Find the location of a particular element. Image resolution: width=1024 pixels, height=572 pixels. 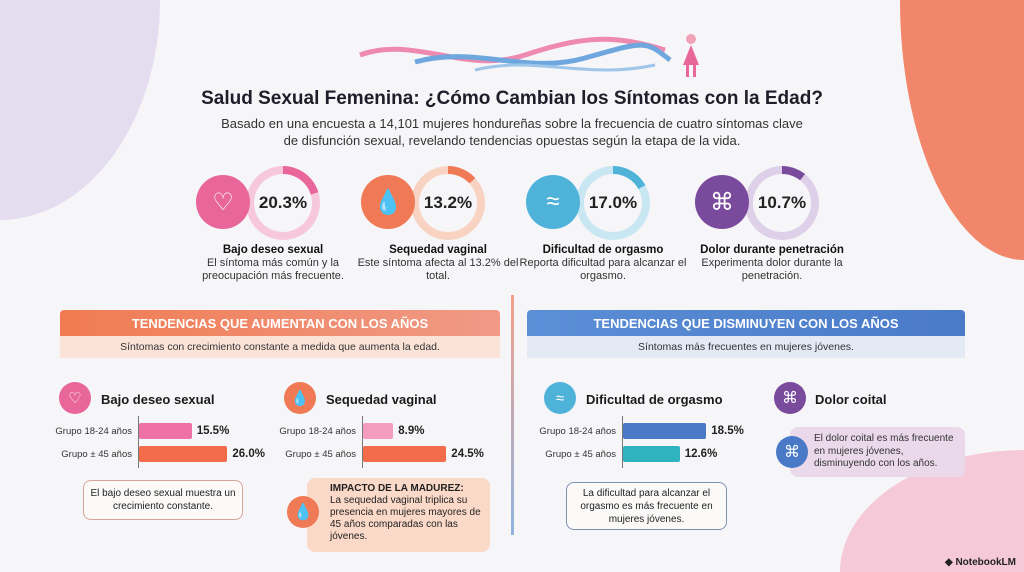

chart-title: Dificultad de orgasmo is located at coordinates (654, 399).